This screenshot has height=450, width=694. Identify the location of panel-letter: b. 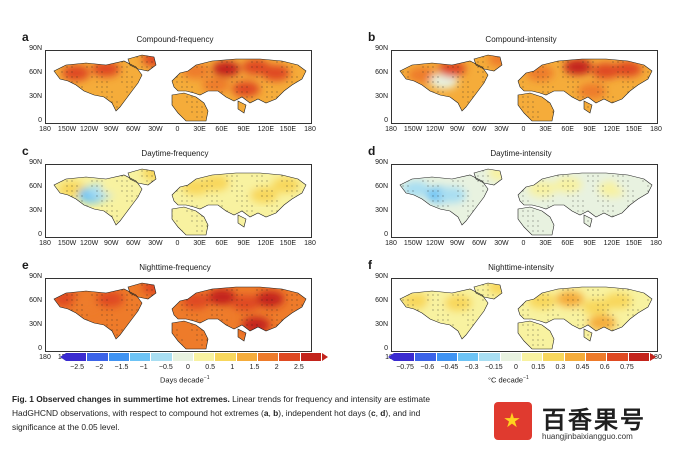
(372, 37).